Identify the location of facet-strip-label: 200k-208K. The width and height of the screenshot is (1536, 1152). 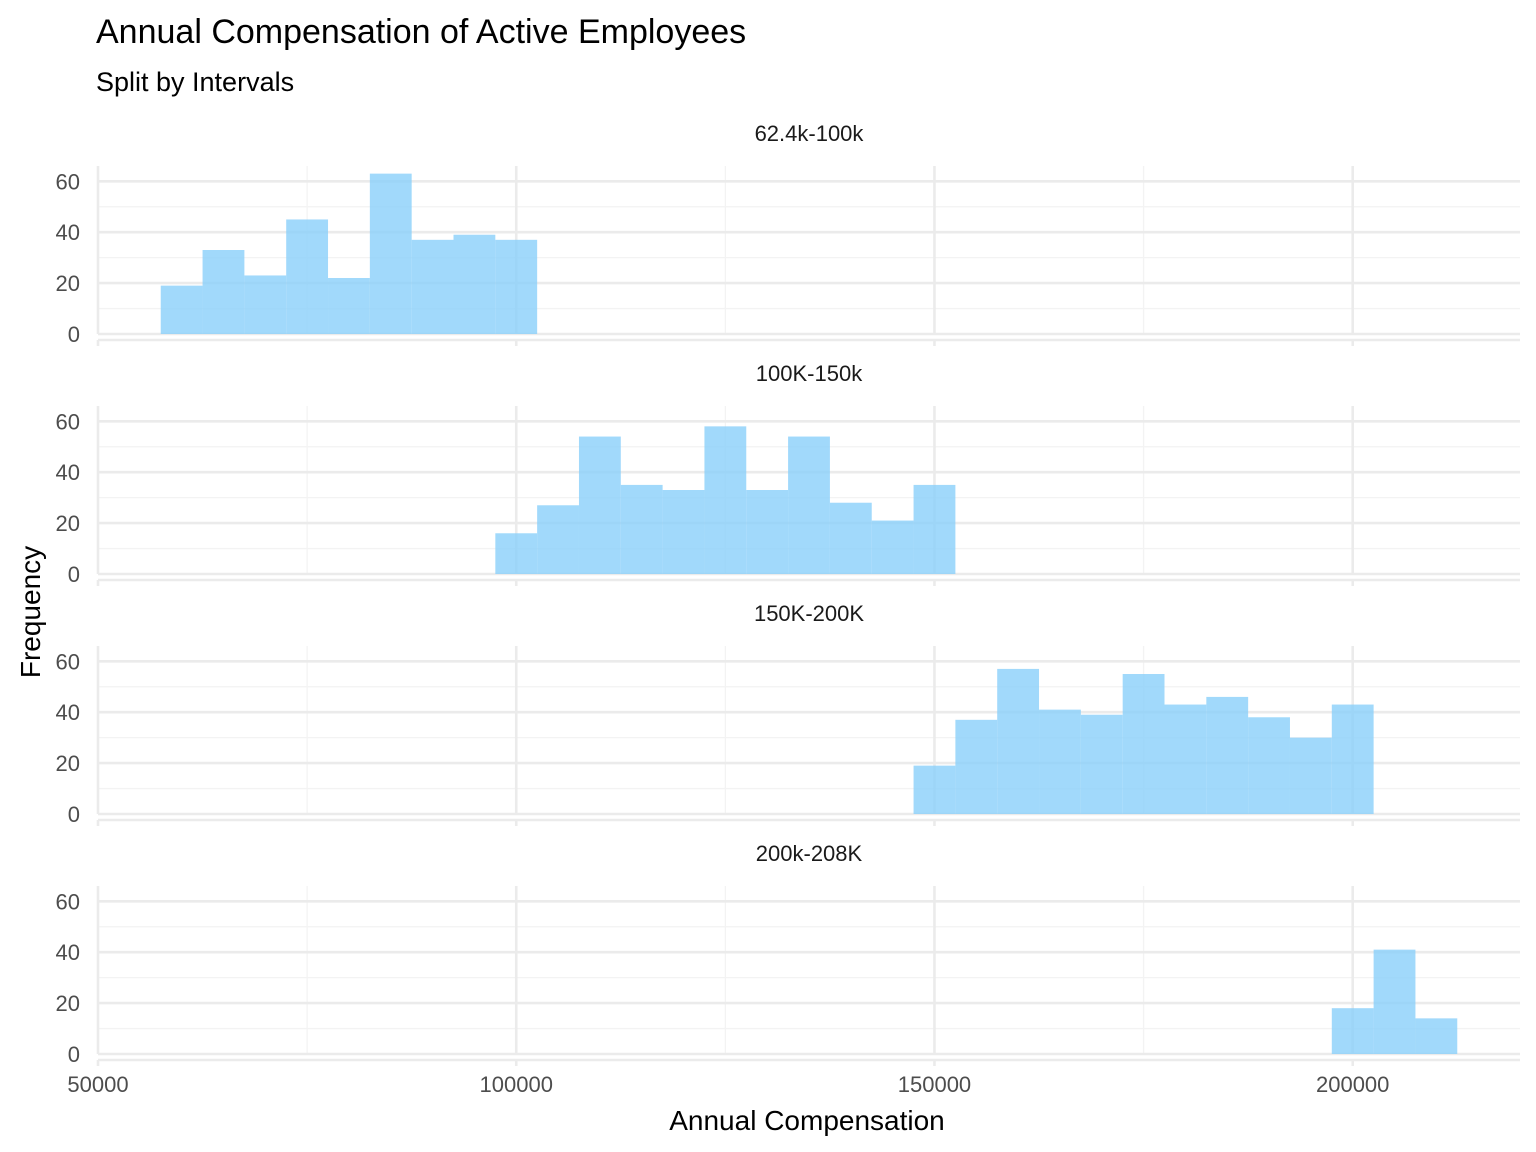
(809, 853).